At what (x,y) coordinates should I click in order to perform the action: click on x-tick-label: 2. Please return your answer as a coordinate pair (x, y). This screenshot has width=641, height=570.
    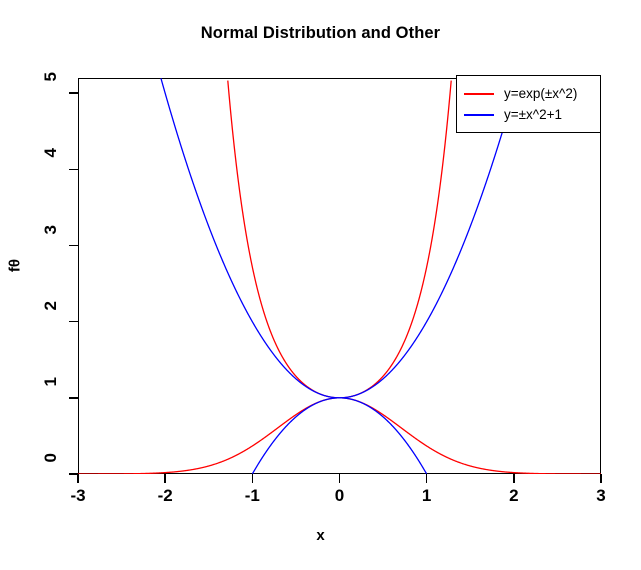
    Looking at the image, I should click on (514, 495).